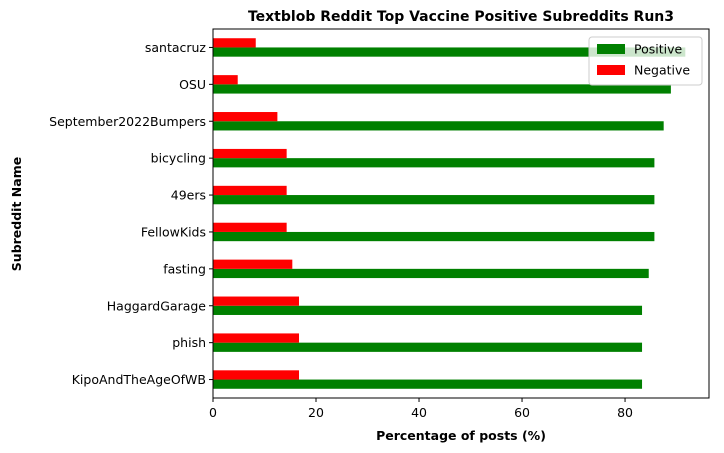  Describe the element at coordinates (178, 158) in the screenshot. I see `y-tick-label: bicycling` at that location.